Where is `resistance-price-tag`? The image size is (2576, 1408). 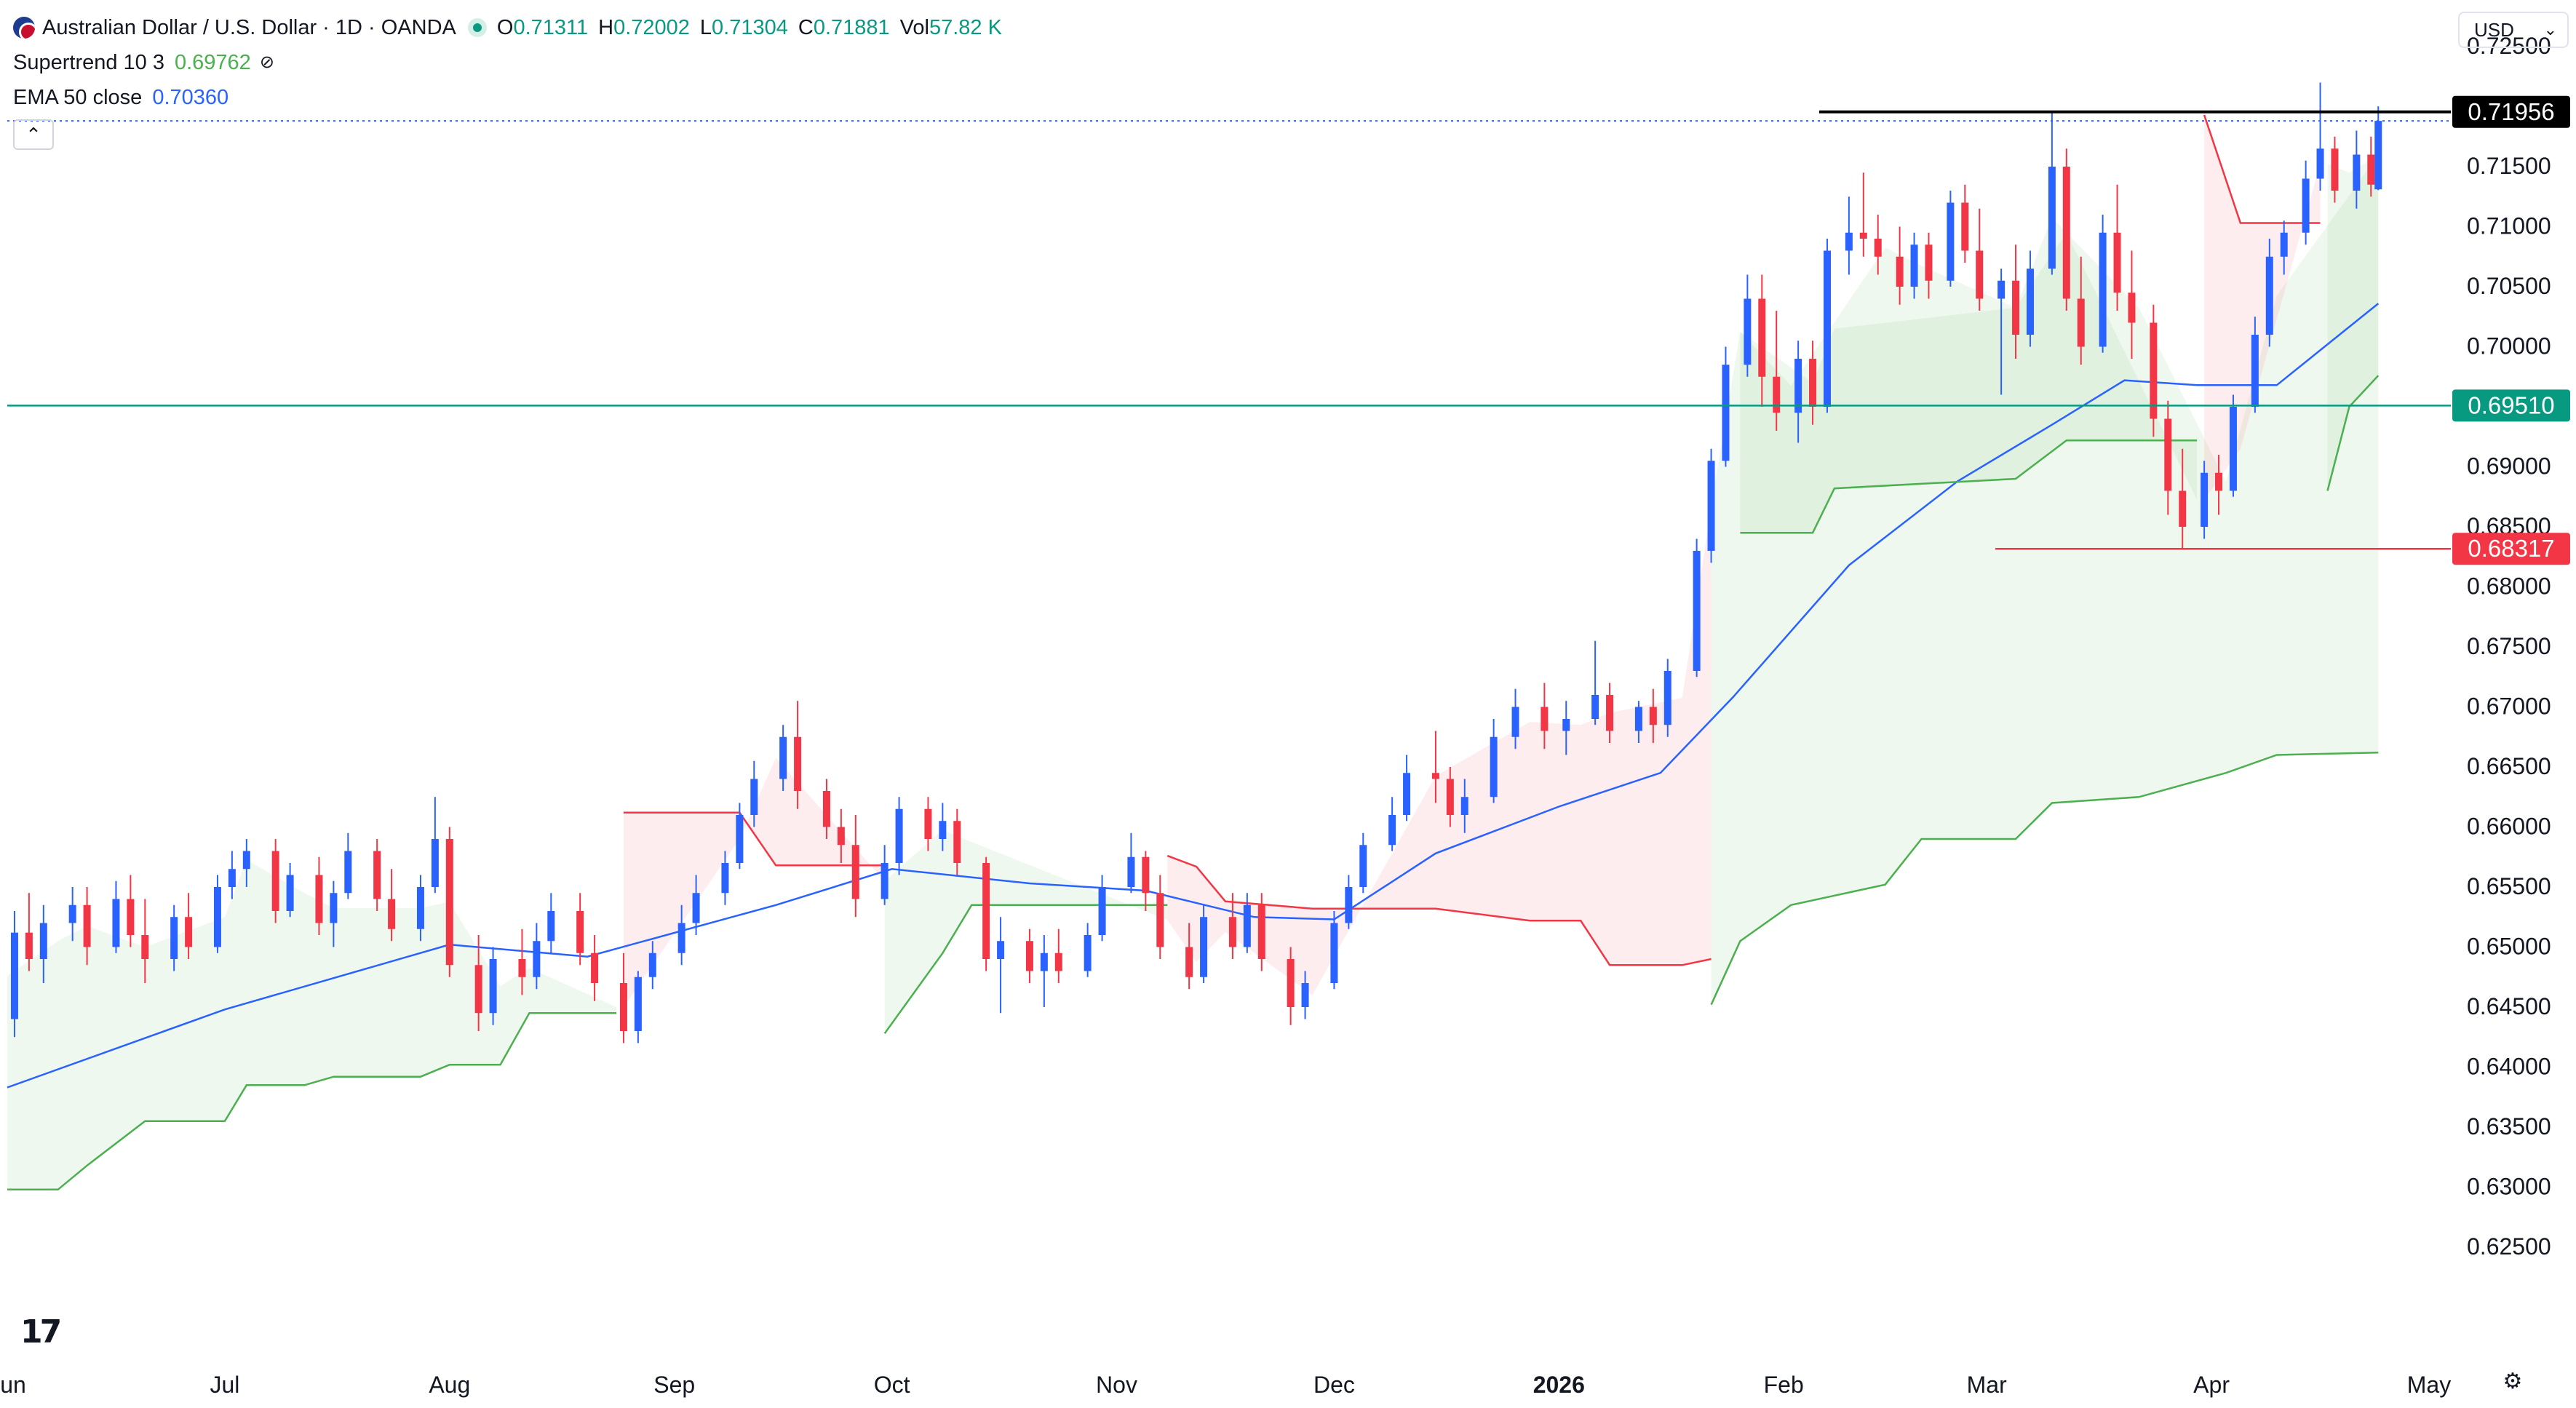 resistance-price-tag is located at coordinates (2511, 111).